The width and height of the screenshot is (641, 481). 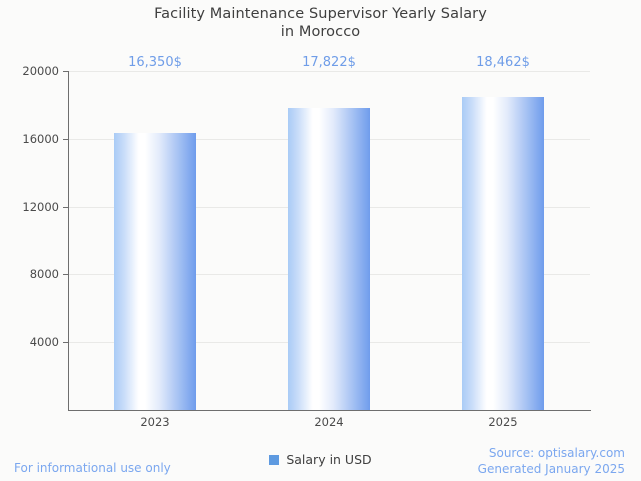 I want to click on gridline, so click(x=329, y=71).